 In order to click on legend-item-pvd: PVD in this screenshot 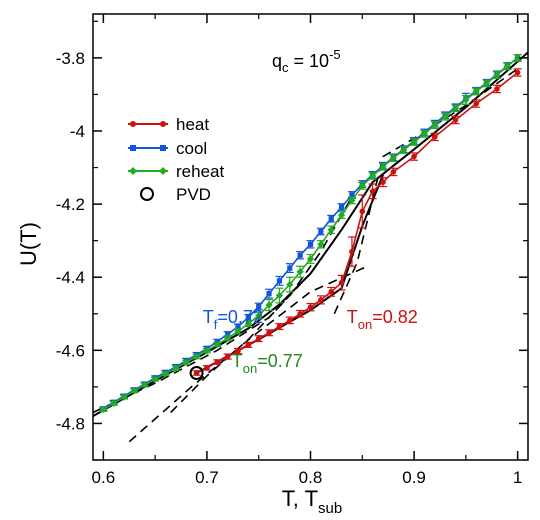, I will do `click(175, 194)`.